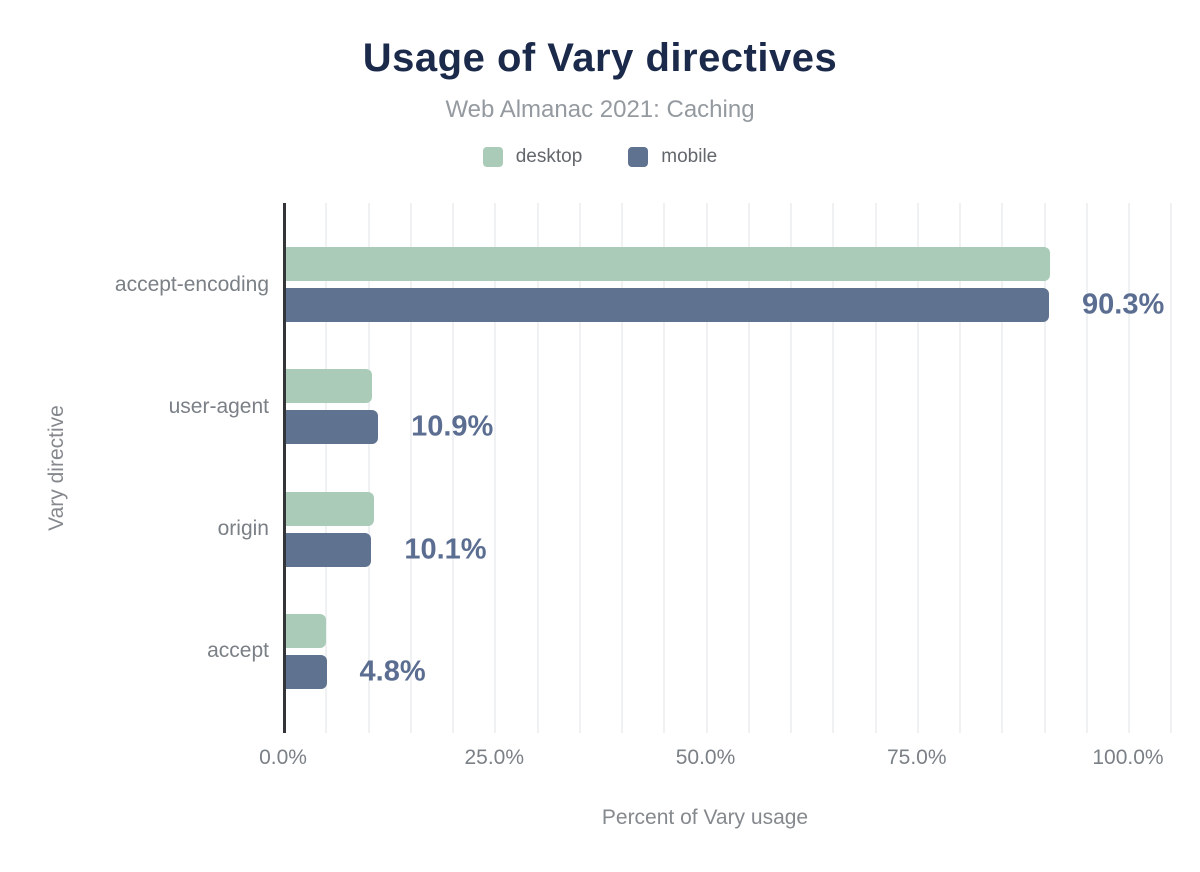 The image size is (1200, 872). Describe the element at coordinates (549, 156) in the screenshot. I see `legend-label-desktop: desktop` at that location.